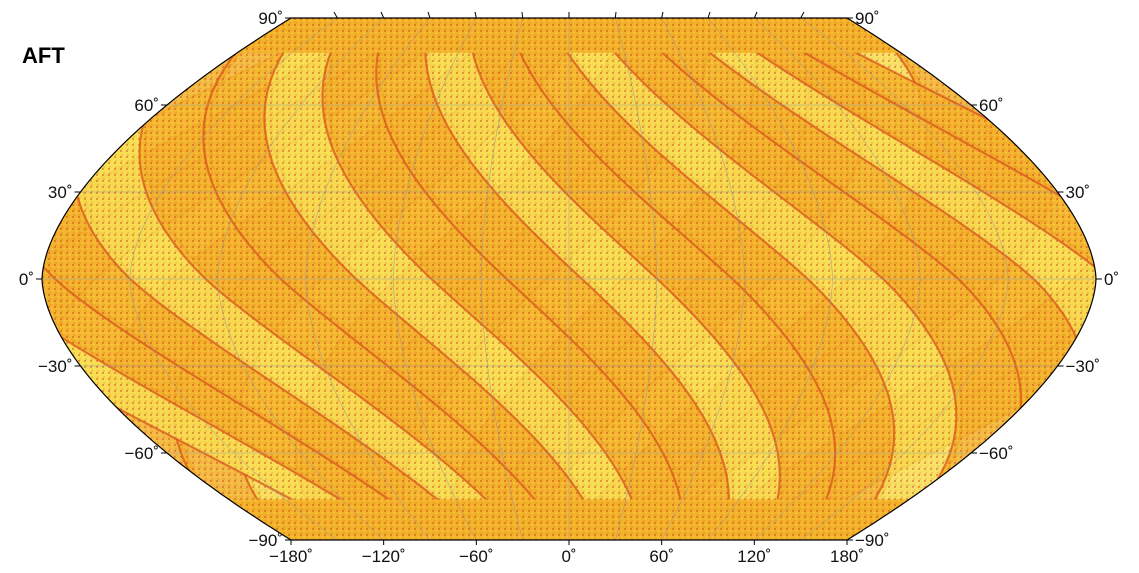  What do you see at coordinates (847, 556) in the screenshot?
I see `lon-label: 180˚` at bounding box center [847, 556].